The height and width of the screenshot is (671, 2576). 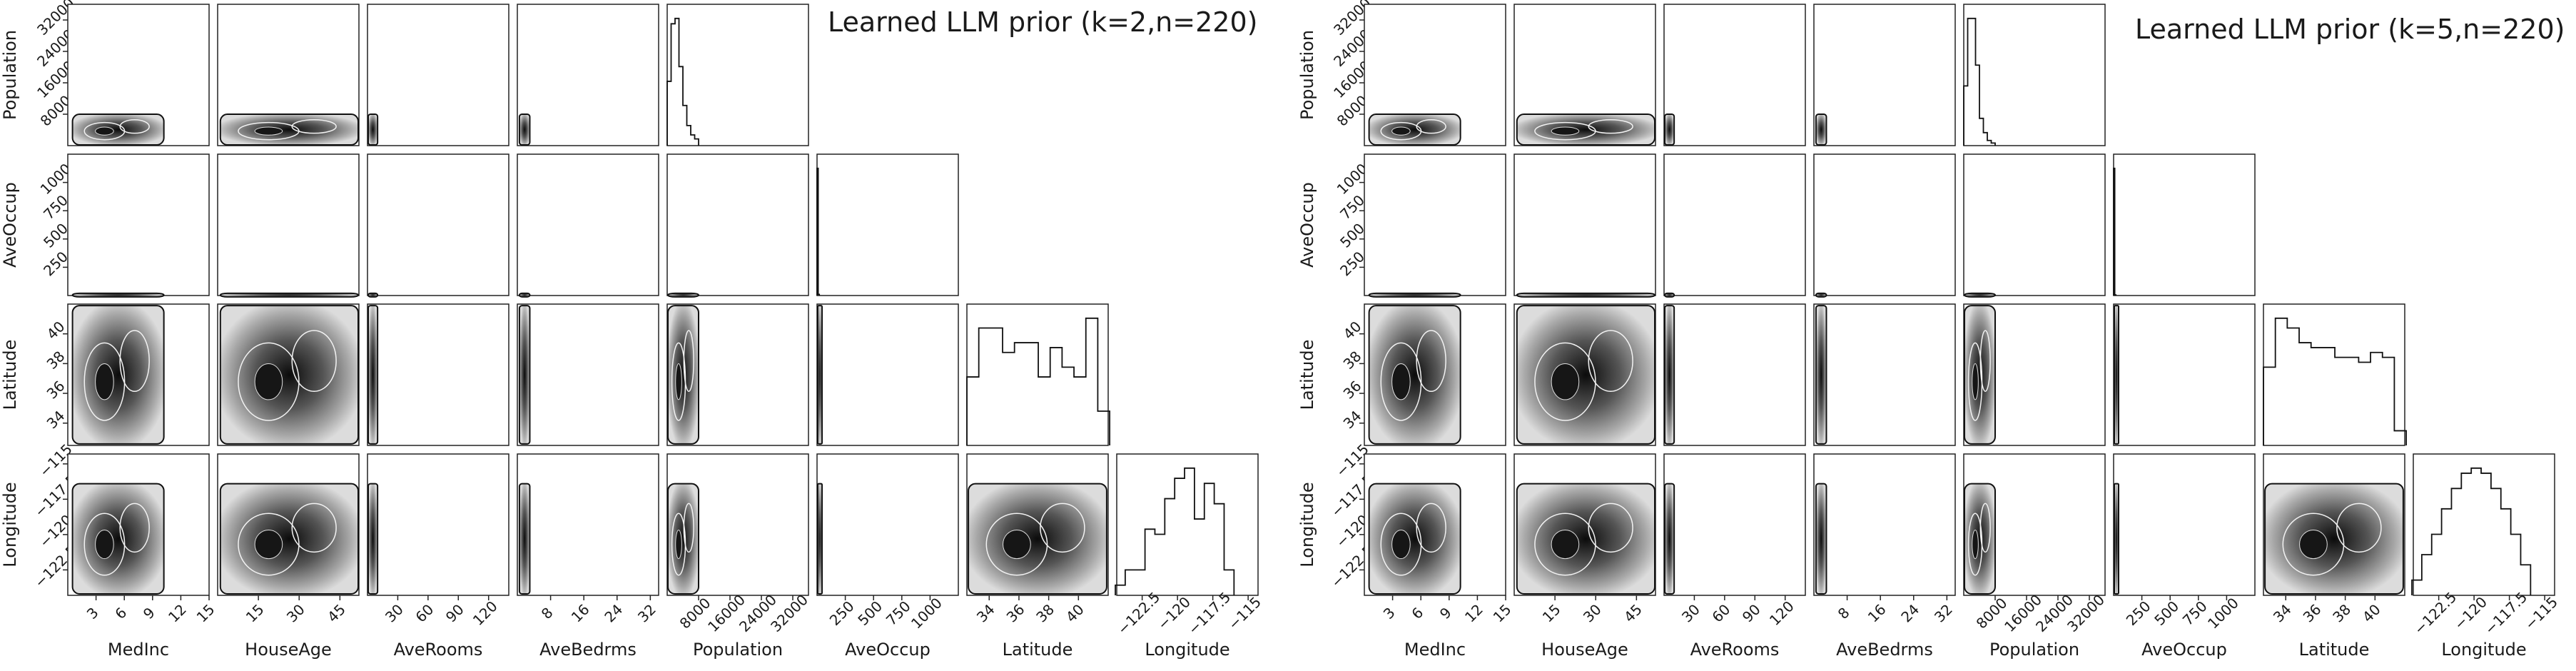 I want to click on subplot-population-vs-population, so click(x=2035, y=75).